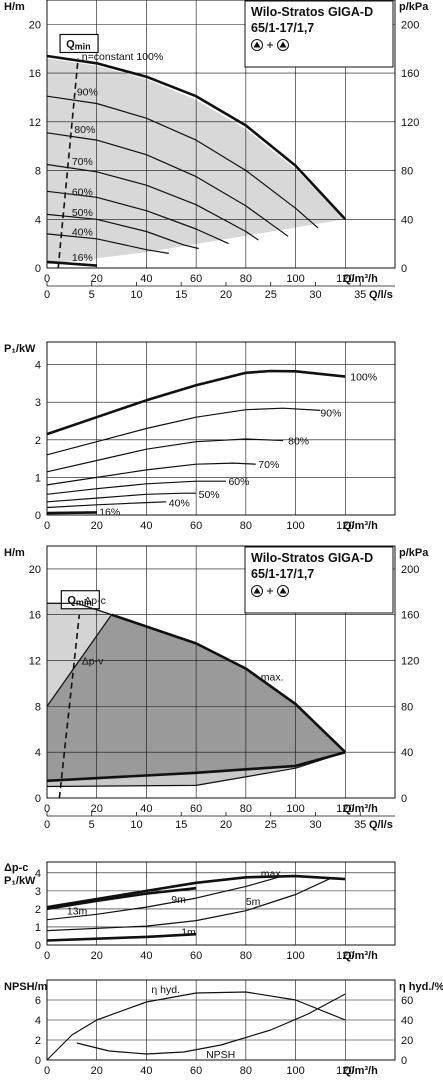  What do you see at coordinates (38, 172) in the screenshot?
I see `y-tick-label: 8` at bounding box center [38, 172].